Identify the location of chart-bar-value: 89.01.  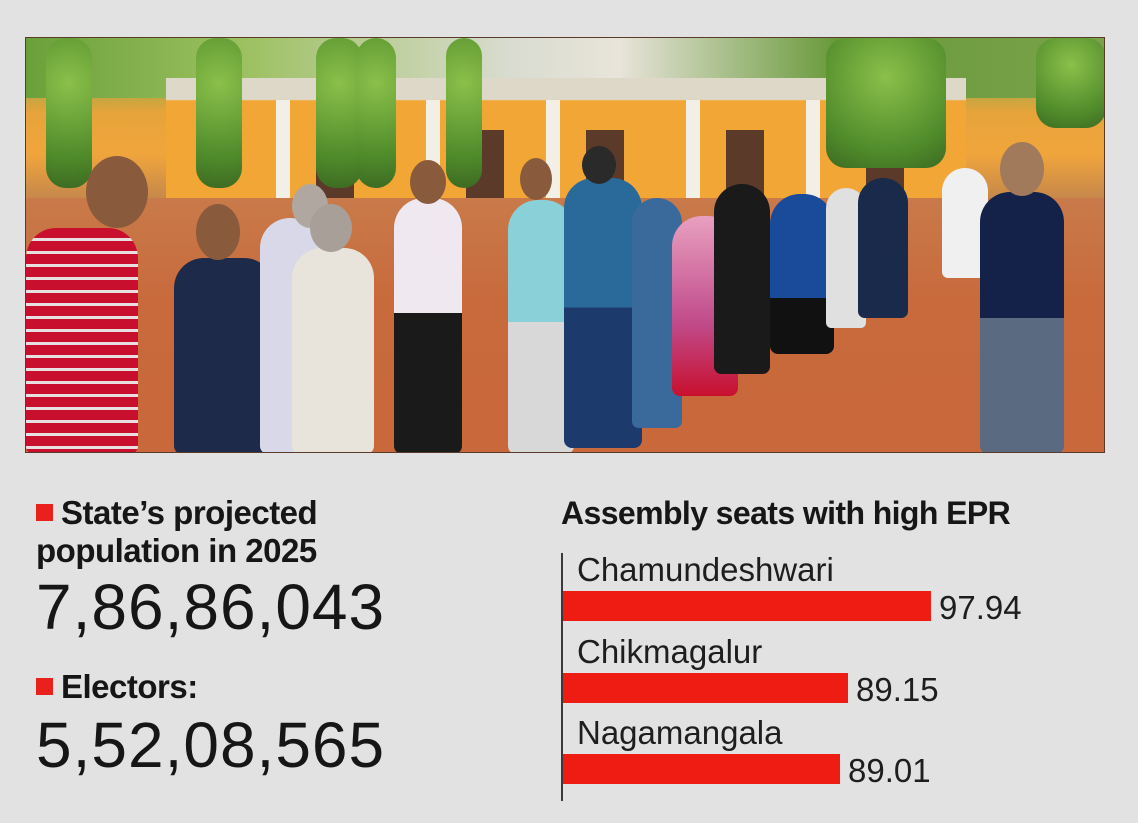
(889, 770).